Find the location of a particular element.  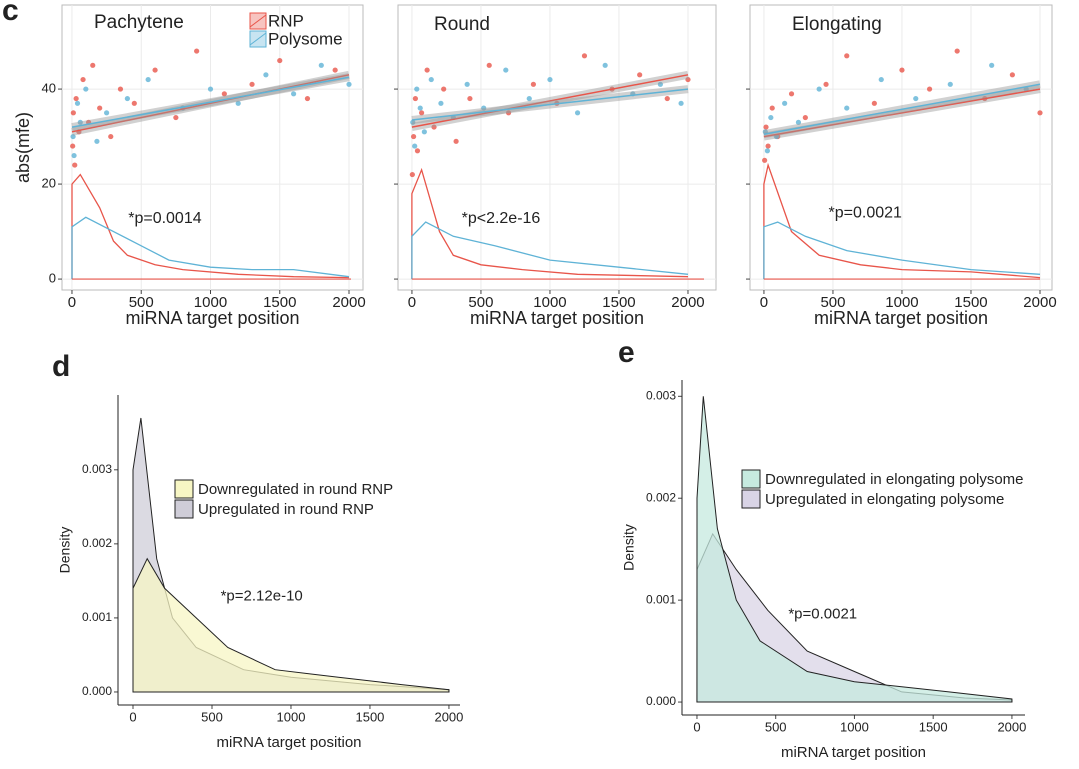

y-tick-label: 0.001 is located at coordinates (97, 617).